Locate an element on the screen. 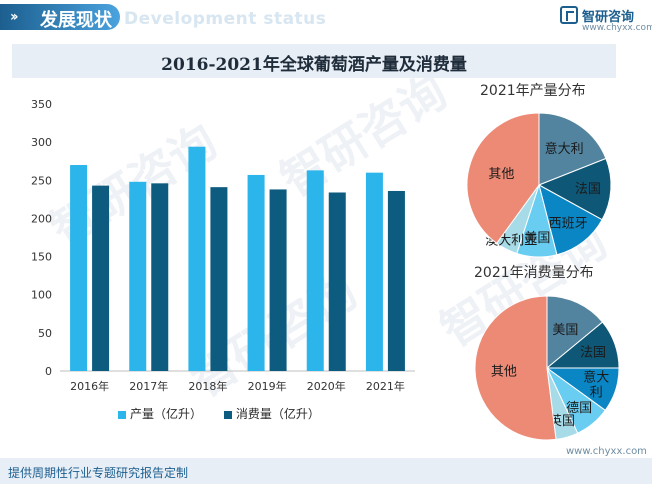 The image size is (652, 484). x-tick-label: 2019年 is located at coordinates (267, 386).